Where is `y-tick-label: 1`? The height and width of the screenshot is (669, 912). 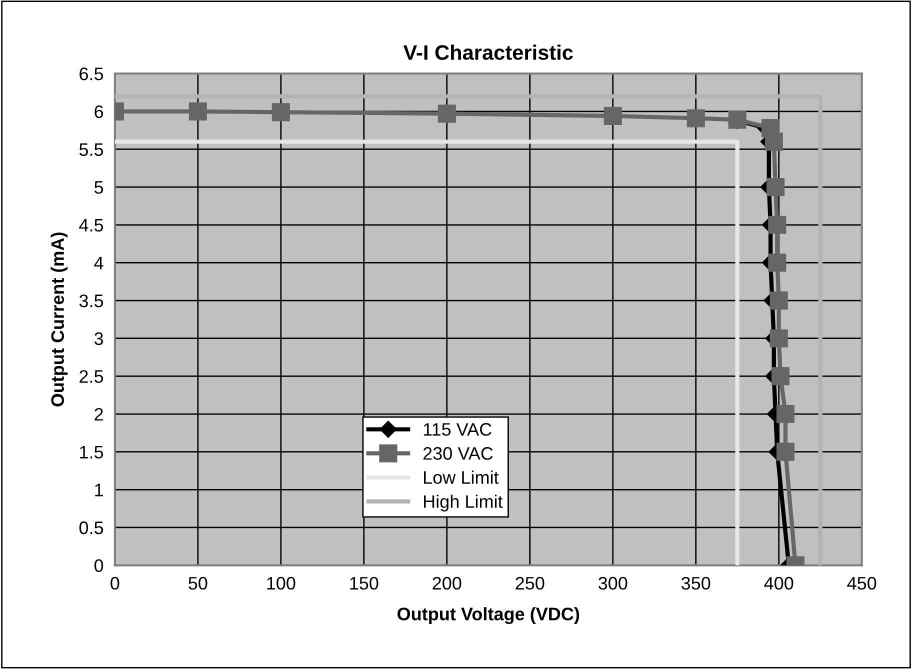 y-tick-label: 1 is located at coordinates (99, 490).